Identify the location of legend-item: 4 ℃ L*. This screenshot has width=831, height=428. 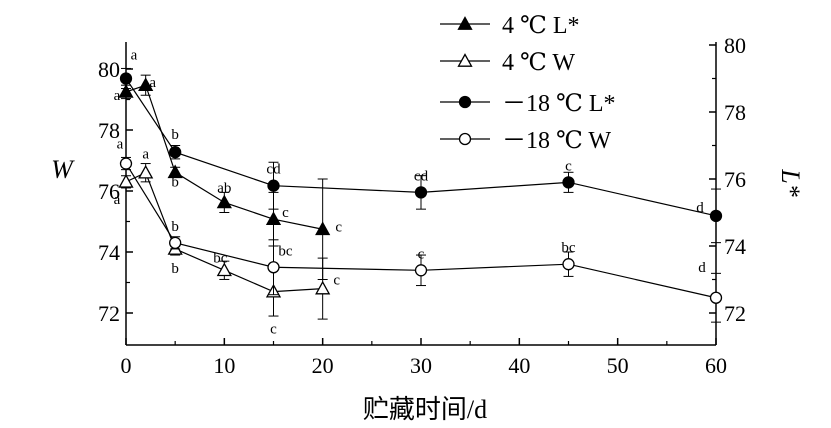
(510, 26).